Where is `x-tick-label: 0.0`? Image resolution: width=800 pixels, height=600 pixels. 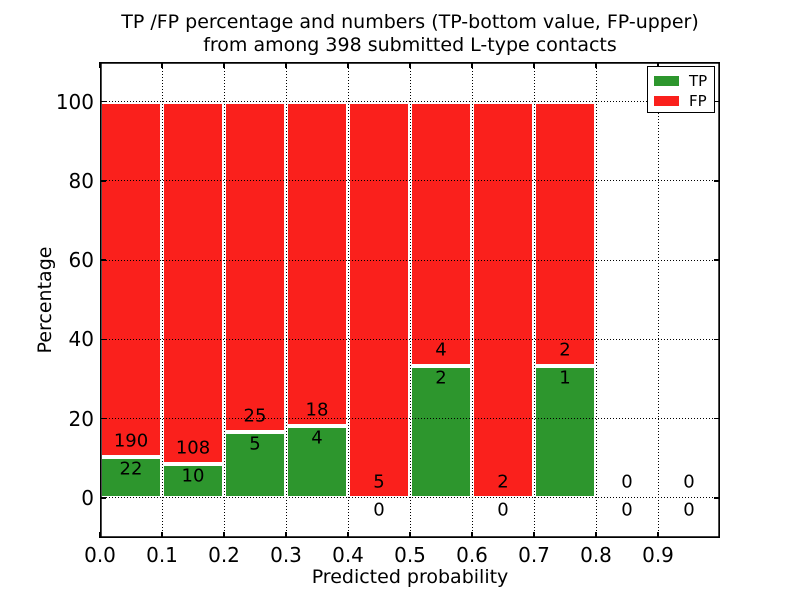 x-tick-label: 0.0 is located at coordinates (100, 555).